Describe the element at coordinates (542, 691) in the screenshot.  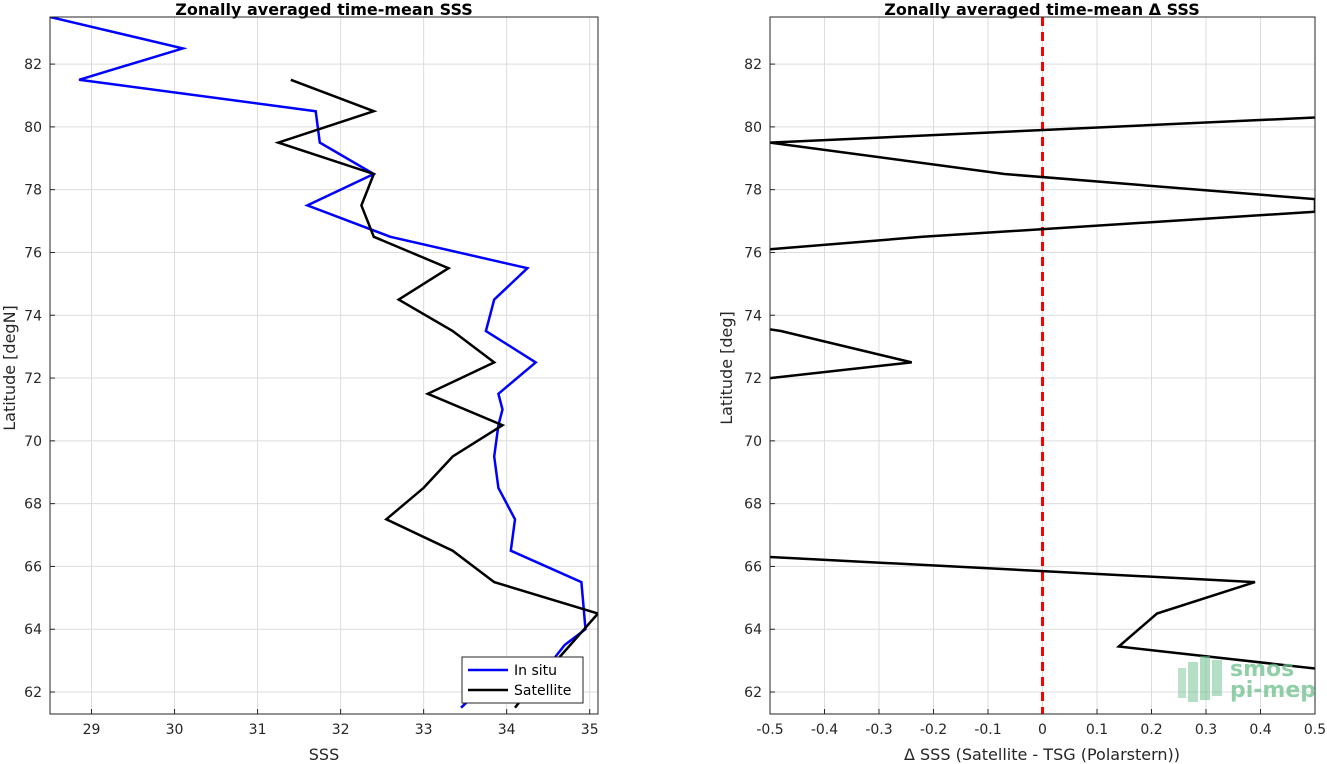
I see `legend-label: Satellite` at that location.